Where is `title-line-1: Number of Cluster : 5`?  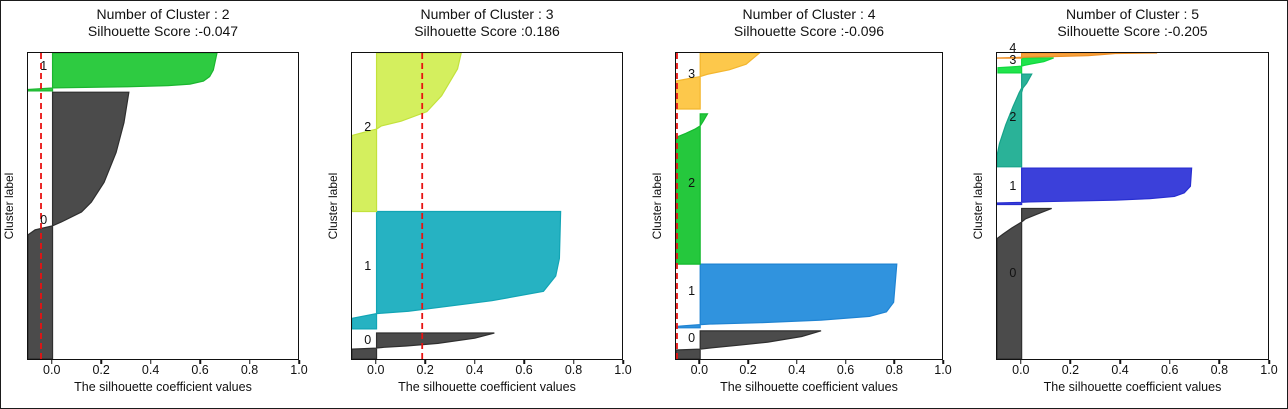
title-line-1: Number of Cluster : 5 is located at coordinates (1132, 14).